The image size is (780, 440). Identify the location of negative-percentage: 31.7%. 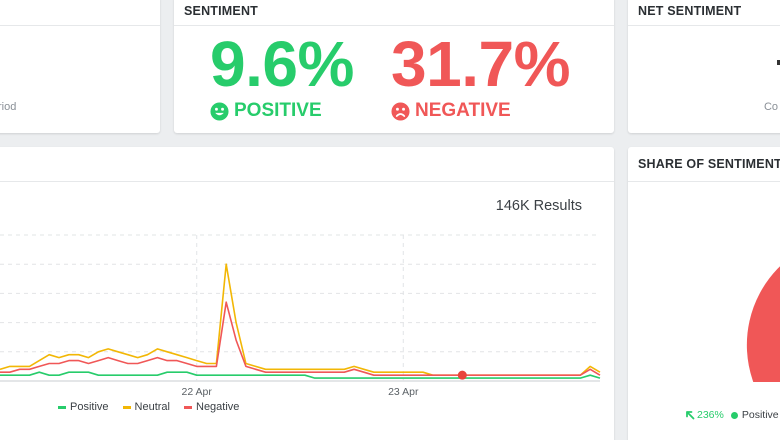
(480, 64).